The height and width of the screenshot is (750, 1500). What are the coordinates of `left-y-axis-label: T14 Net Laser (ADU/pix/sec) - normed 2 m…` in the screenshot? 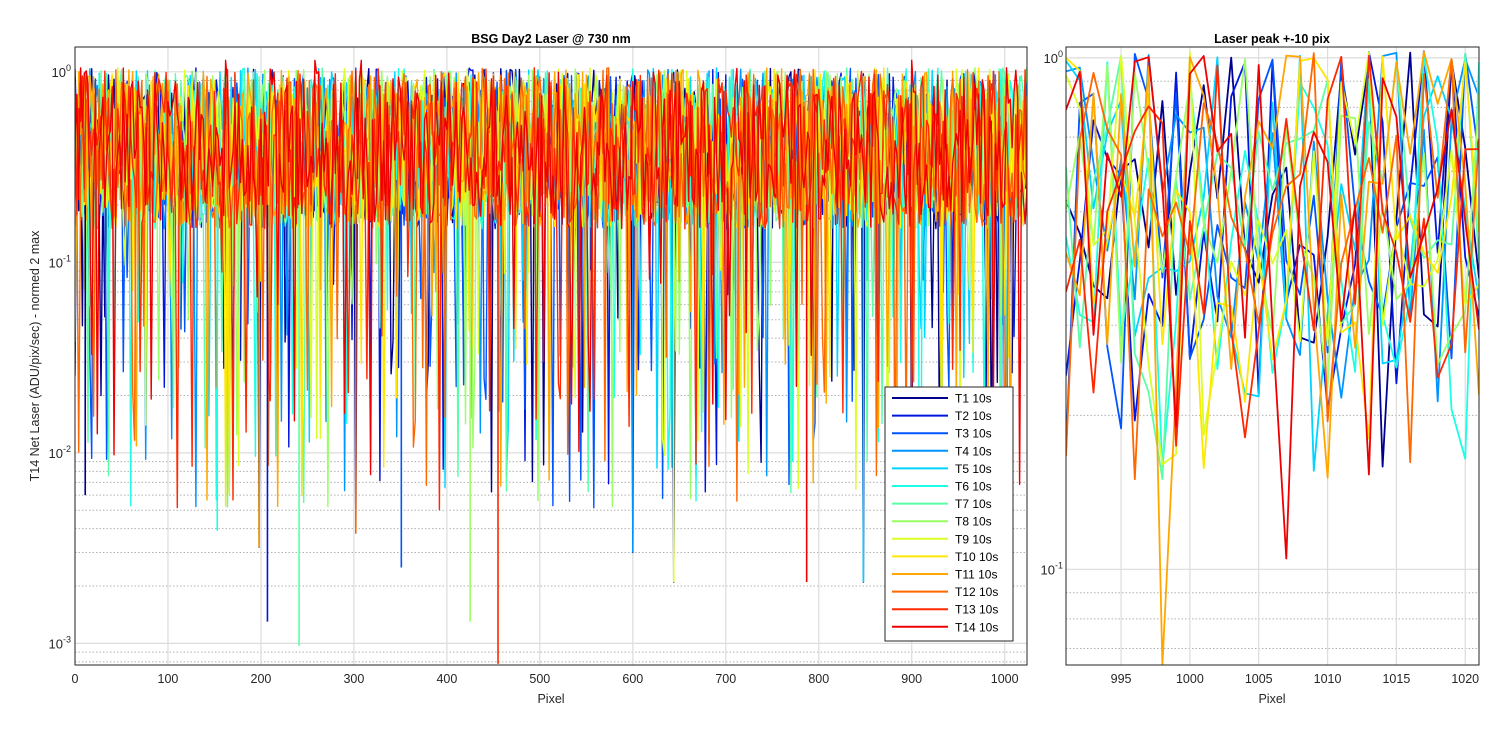 It's located at (35, 356).